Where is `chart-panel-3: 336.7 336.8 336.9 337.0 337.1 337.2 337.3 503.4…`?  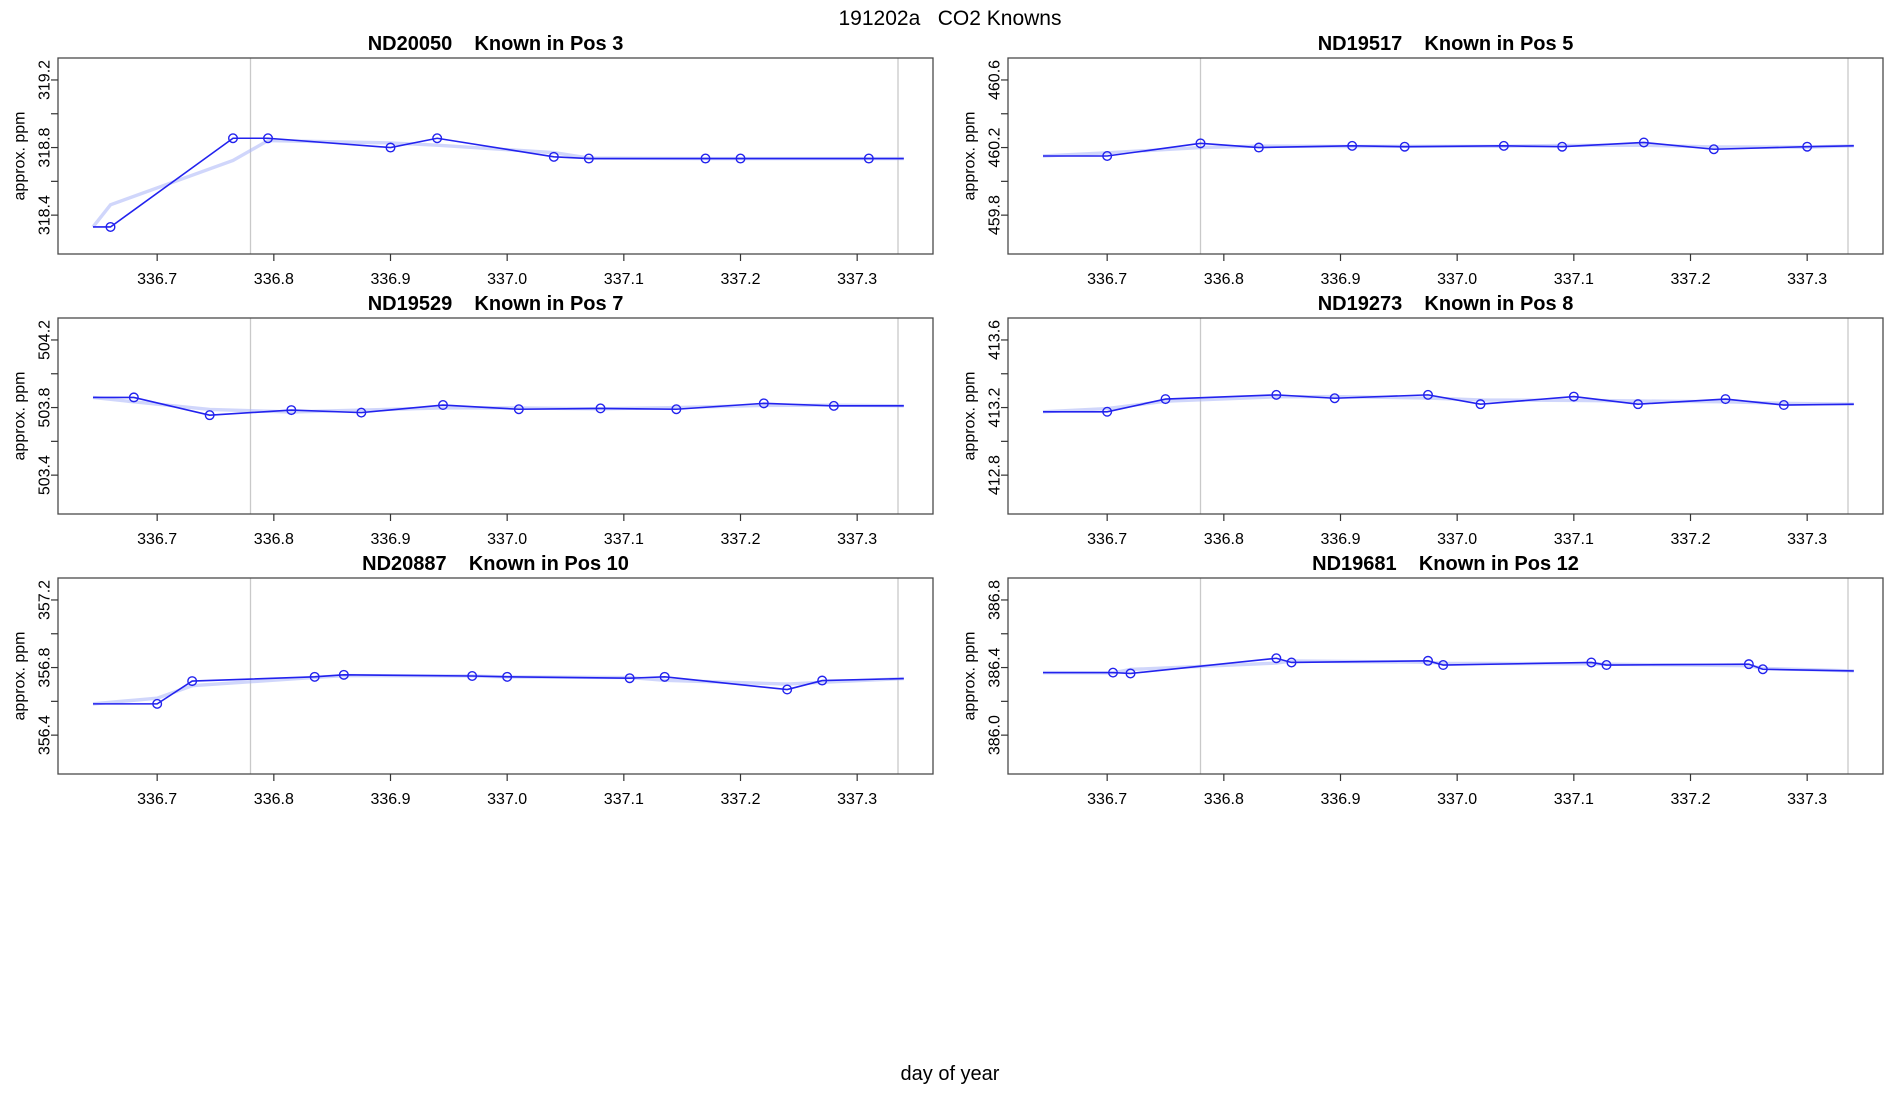
chart-panel-3: 336.7 336.8 336.9 337.0 337.1 337.2 337.3 503.4… is located at coordinates (475, 420).